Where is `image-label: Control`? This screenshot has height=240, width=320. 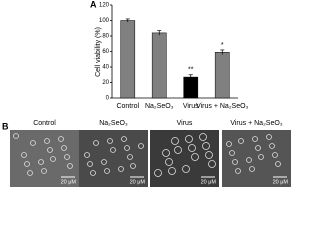 image-label: Control is located at coordinates (44, 123).